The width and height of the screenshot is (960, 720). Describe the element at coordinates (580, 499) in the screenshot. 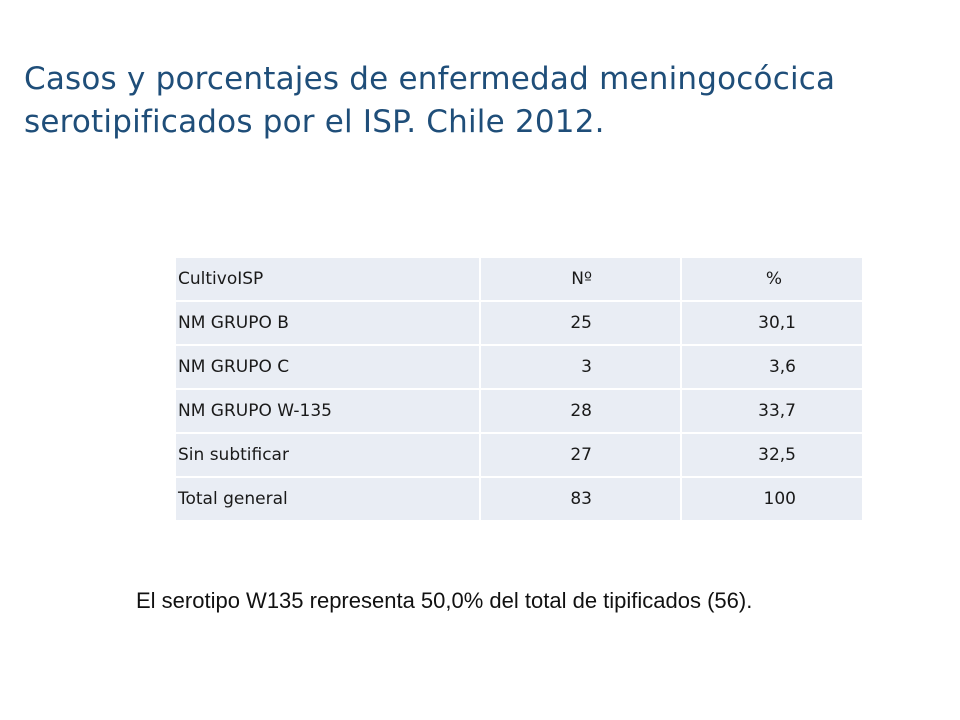

I see `row-count: 83` at that location.